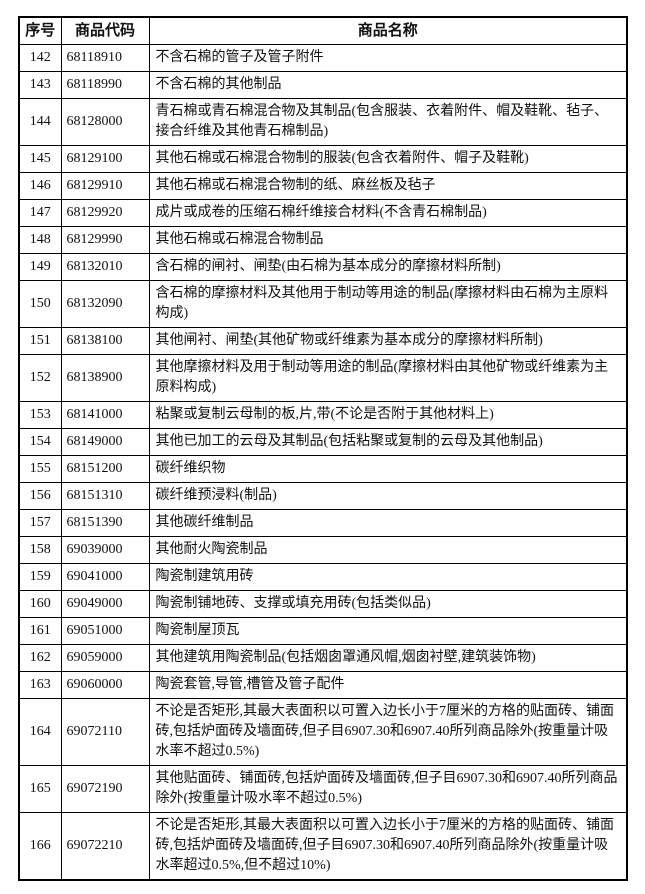 This screenshot has height=894, width=645. I want to click on table-row: 157 68151390 其他碳纤维制品, so click(323, 523).